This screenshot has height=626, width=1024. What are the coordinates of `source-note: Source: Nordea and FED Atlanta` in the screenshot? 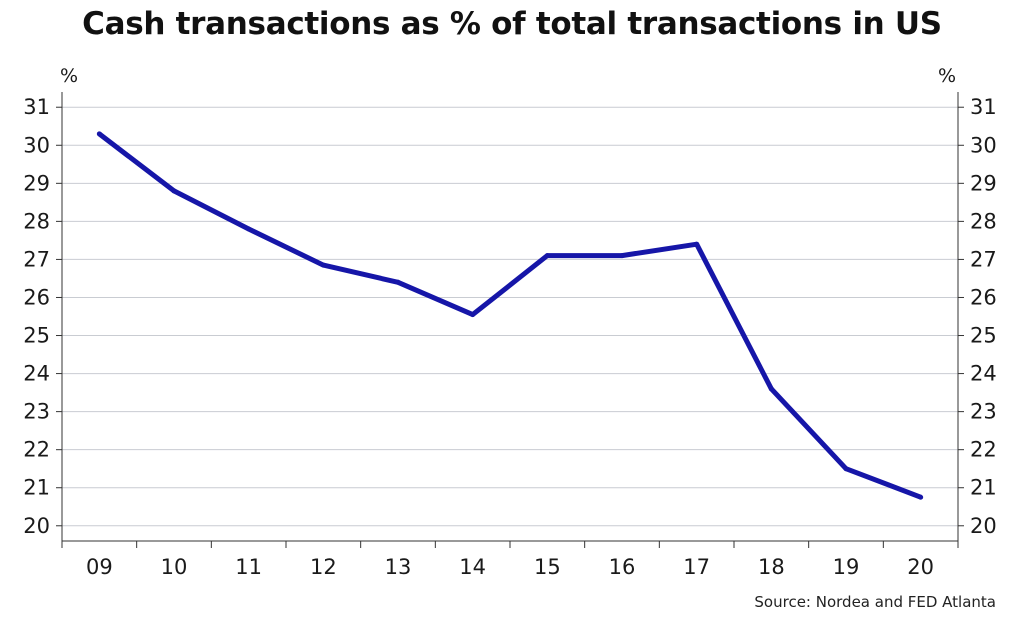 It's located at (875, 602).